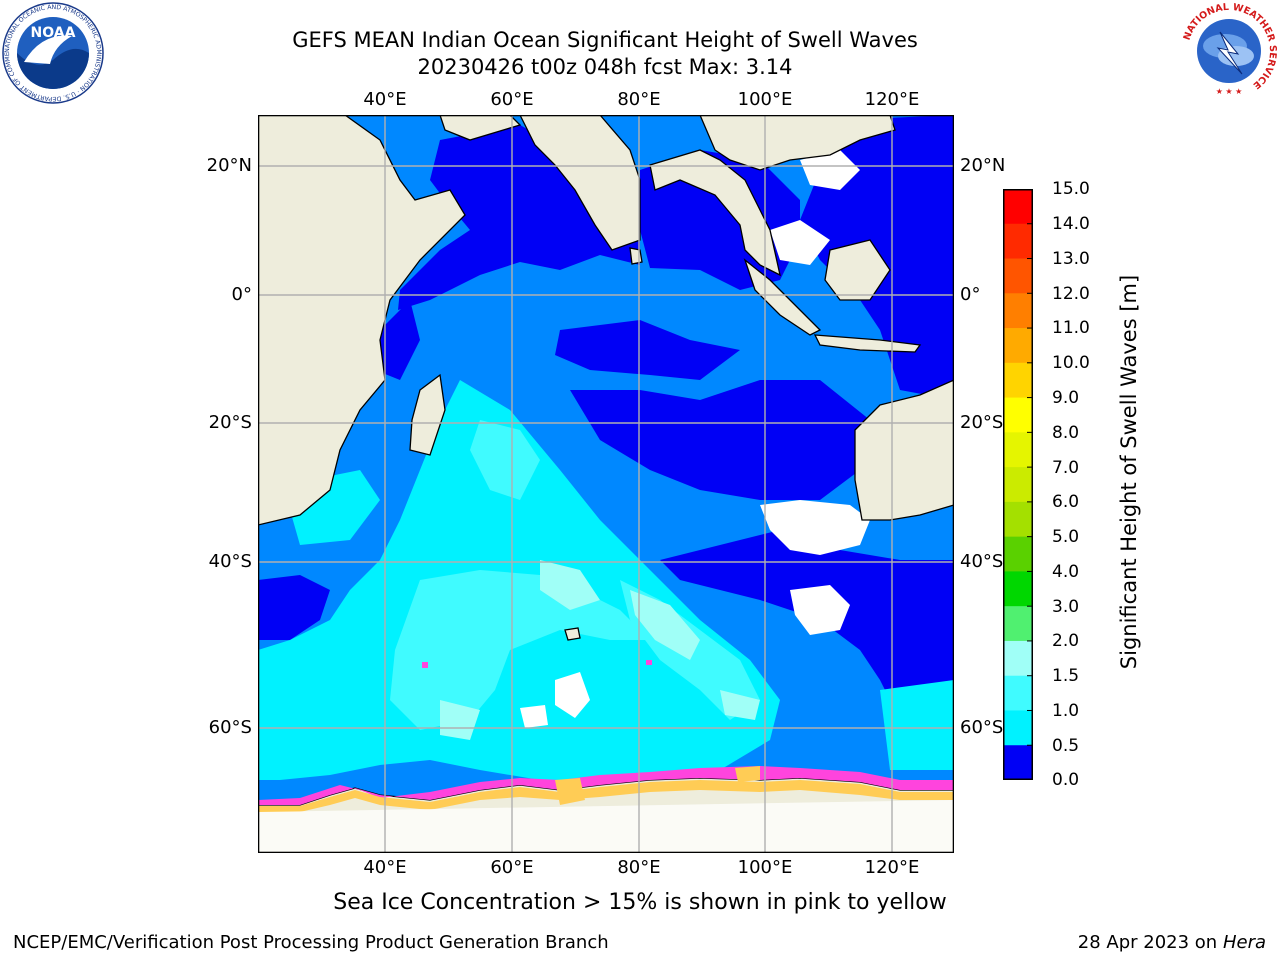 The height and width of the screenshot is (960, 1280). Describe the element at coordinates (982, 422) in the screenshot. I see `right-lat-label: 20°S` at that location.